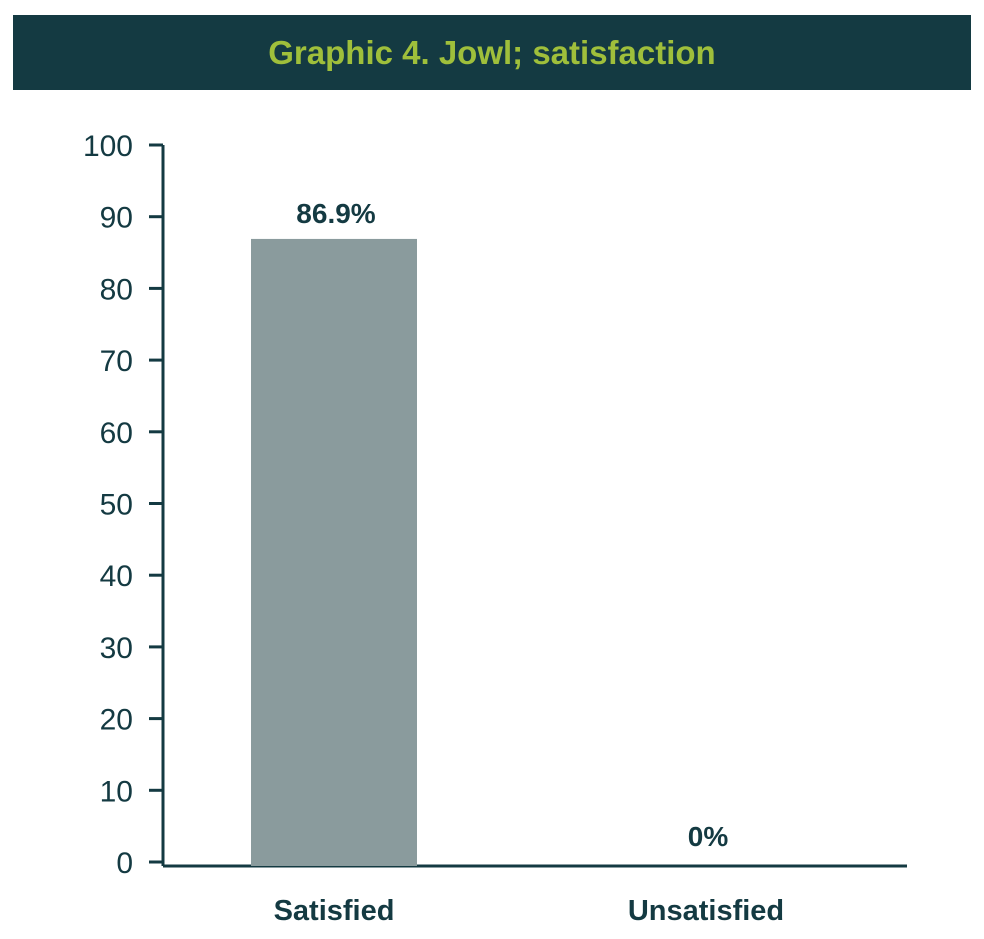 Image resolution: width=984 pixels, height=939 pixels. Describe the element at coordinates (116, 648) in the screenshot. I see `y-tick-label: 30` at that location.